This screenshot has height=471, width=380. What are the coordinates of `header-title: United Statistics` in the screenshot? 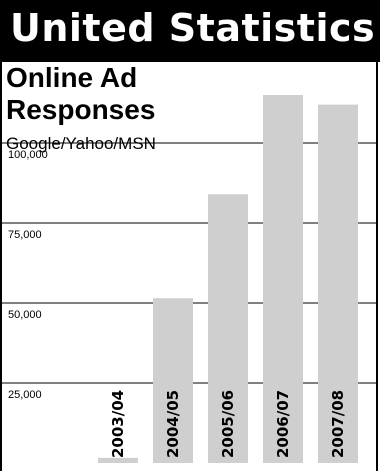 It's located at (193, 28).